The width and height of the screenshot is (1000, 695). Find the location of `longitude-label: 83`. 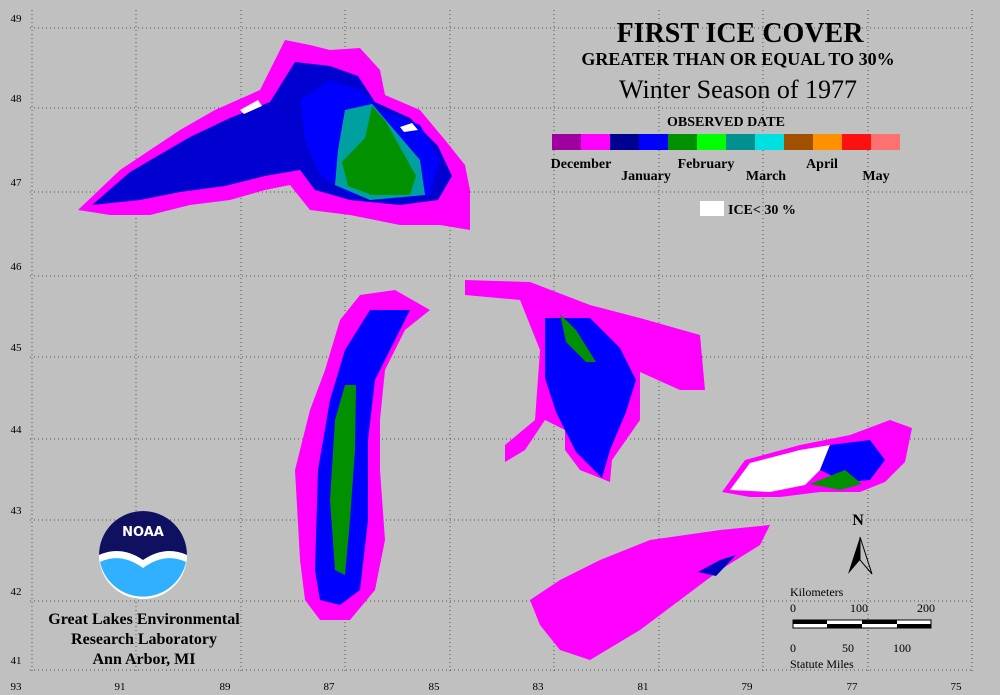

longitude-label: 83 is located at coordinates (539, 687).